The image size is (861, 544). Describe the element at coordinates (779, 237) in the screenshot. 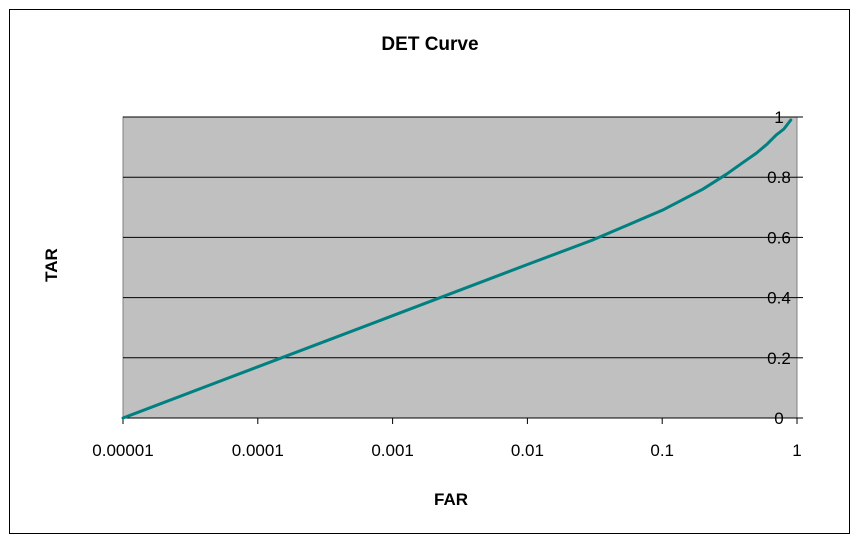

I see `y-tick-label: 0.6` at that location.